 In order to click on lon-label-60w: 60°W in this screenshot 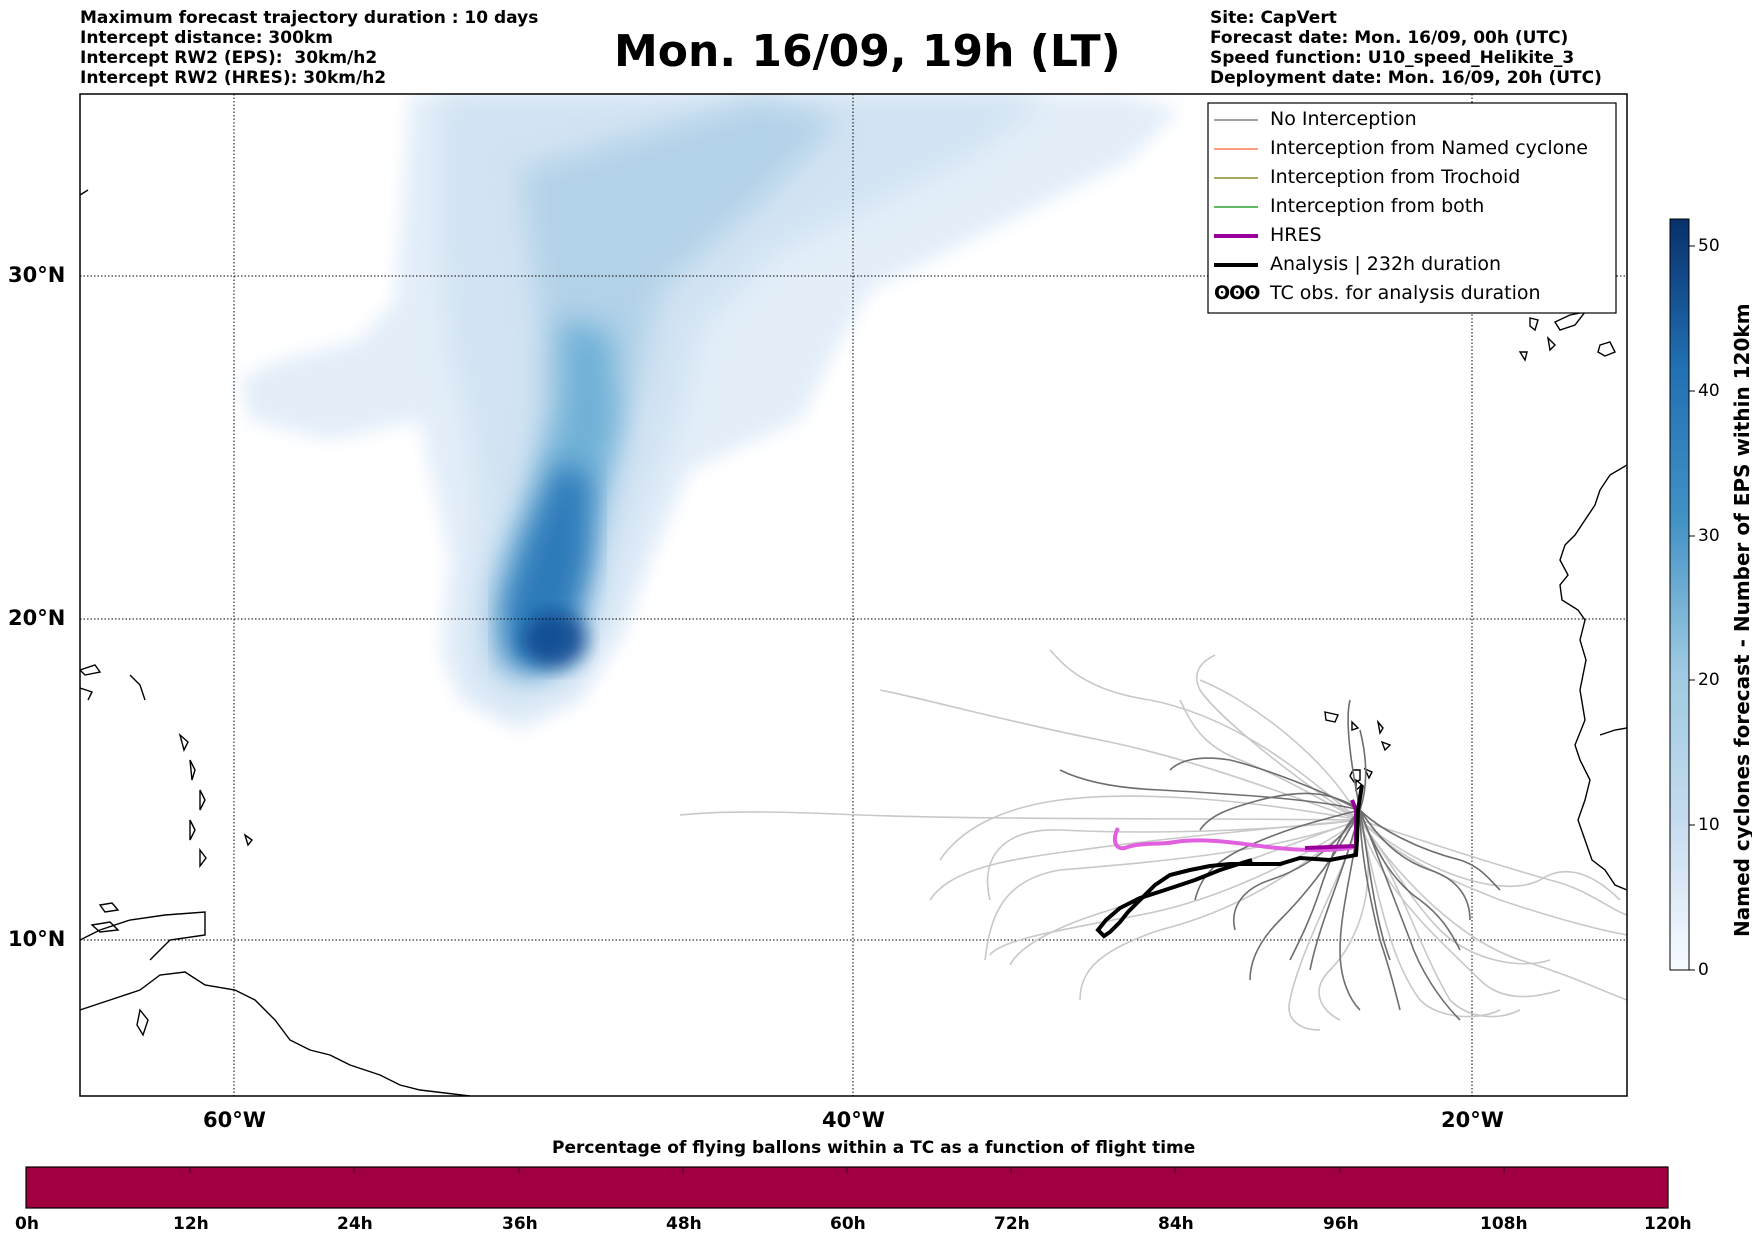, I will do `click(234, 1120)`.